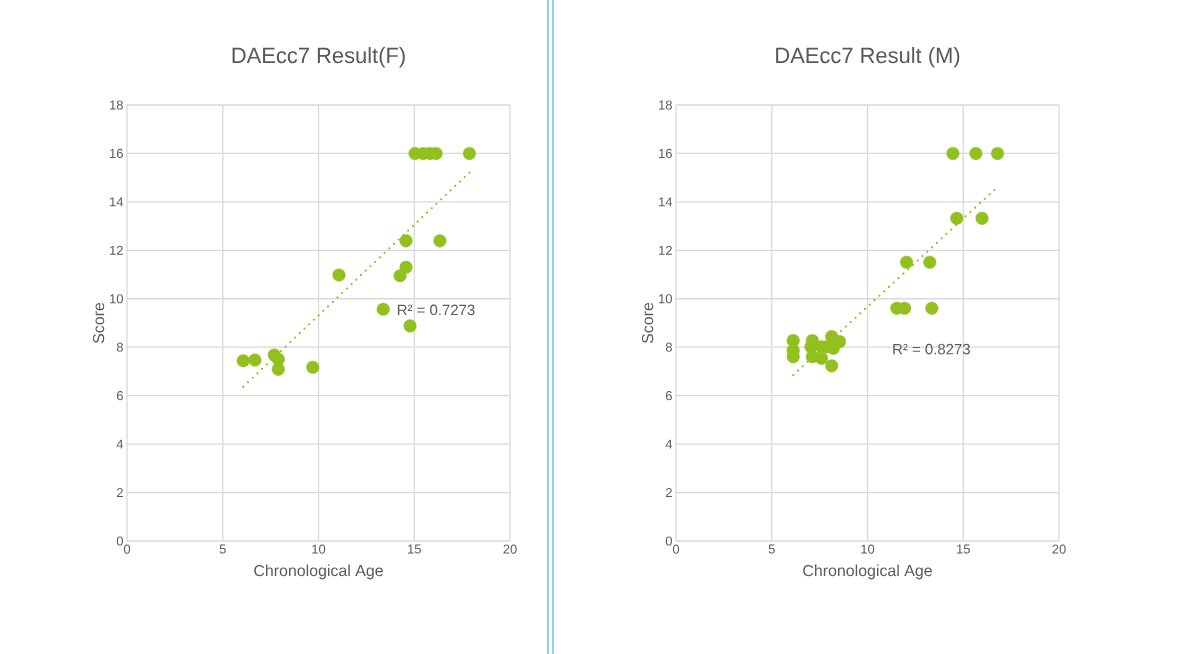 The image size is (1192, 654). Describe the element at coordinates (318, 57) in the screenshot. I see `chart-title: DAEcc7 Result(F)` at that location.